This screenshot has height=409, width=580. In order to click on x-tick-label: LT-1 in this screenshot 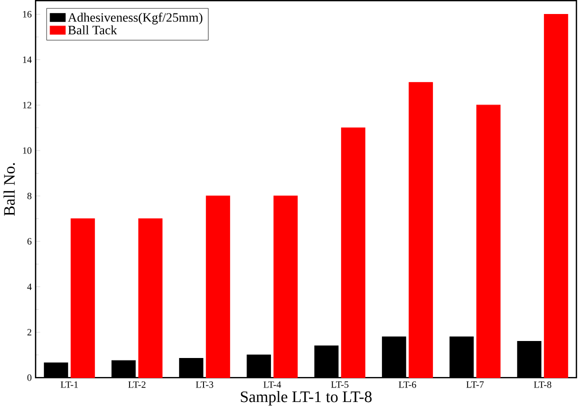, I will do `click(69, 384)`.